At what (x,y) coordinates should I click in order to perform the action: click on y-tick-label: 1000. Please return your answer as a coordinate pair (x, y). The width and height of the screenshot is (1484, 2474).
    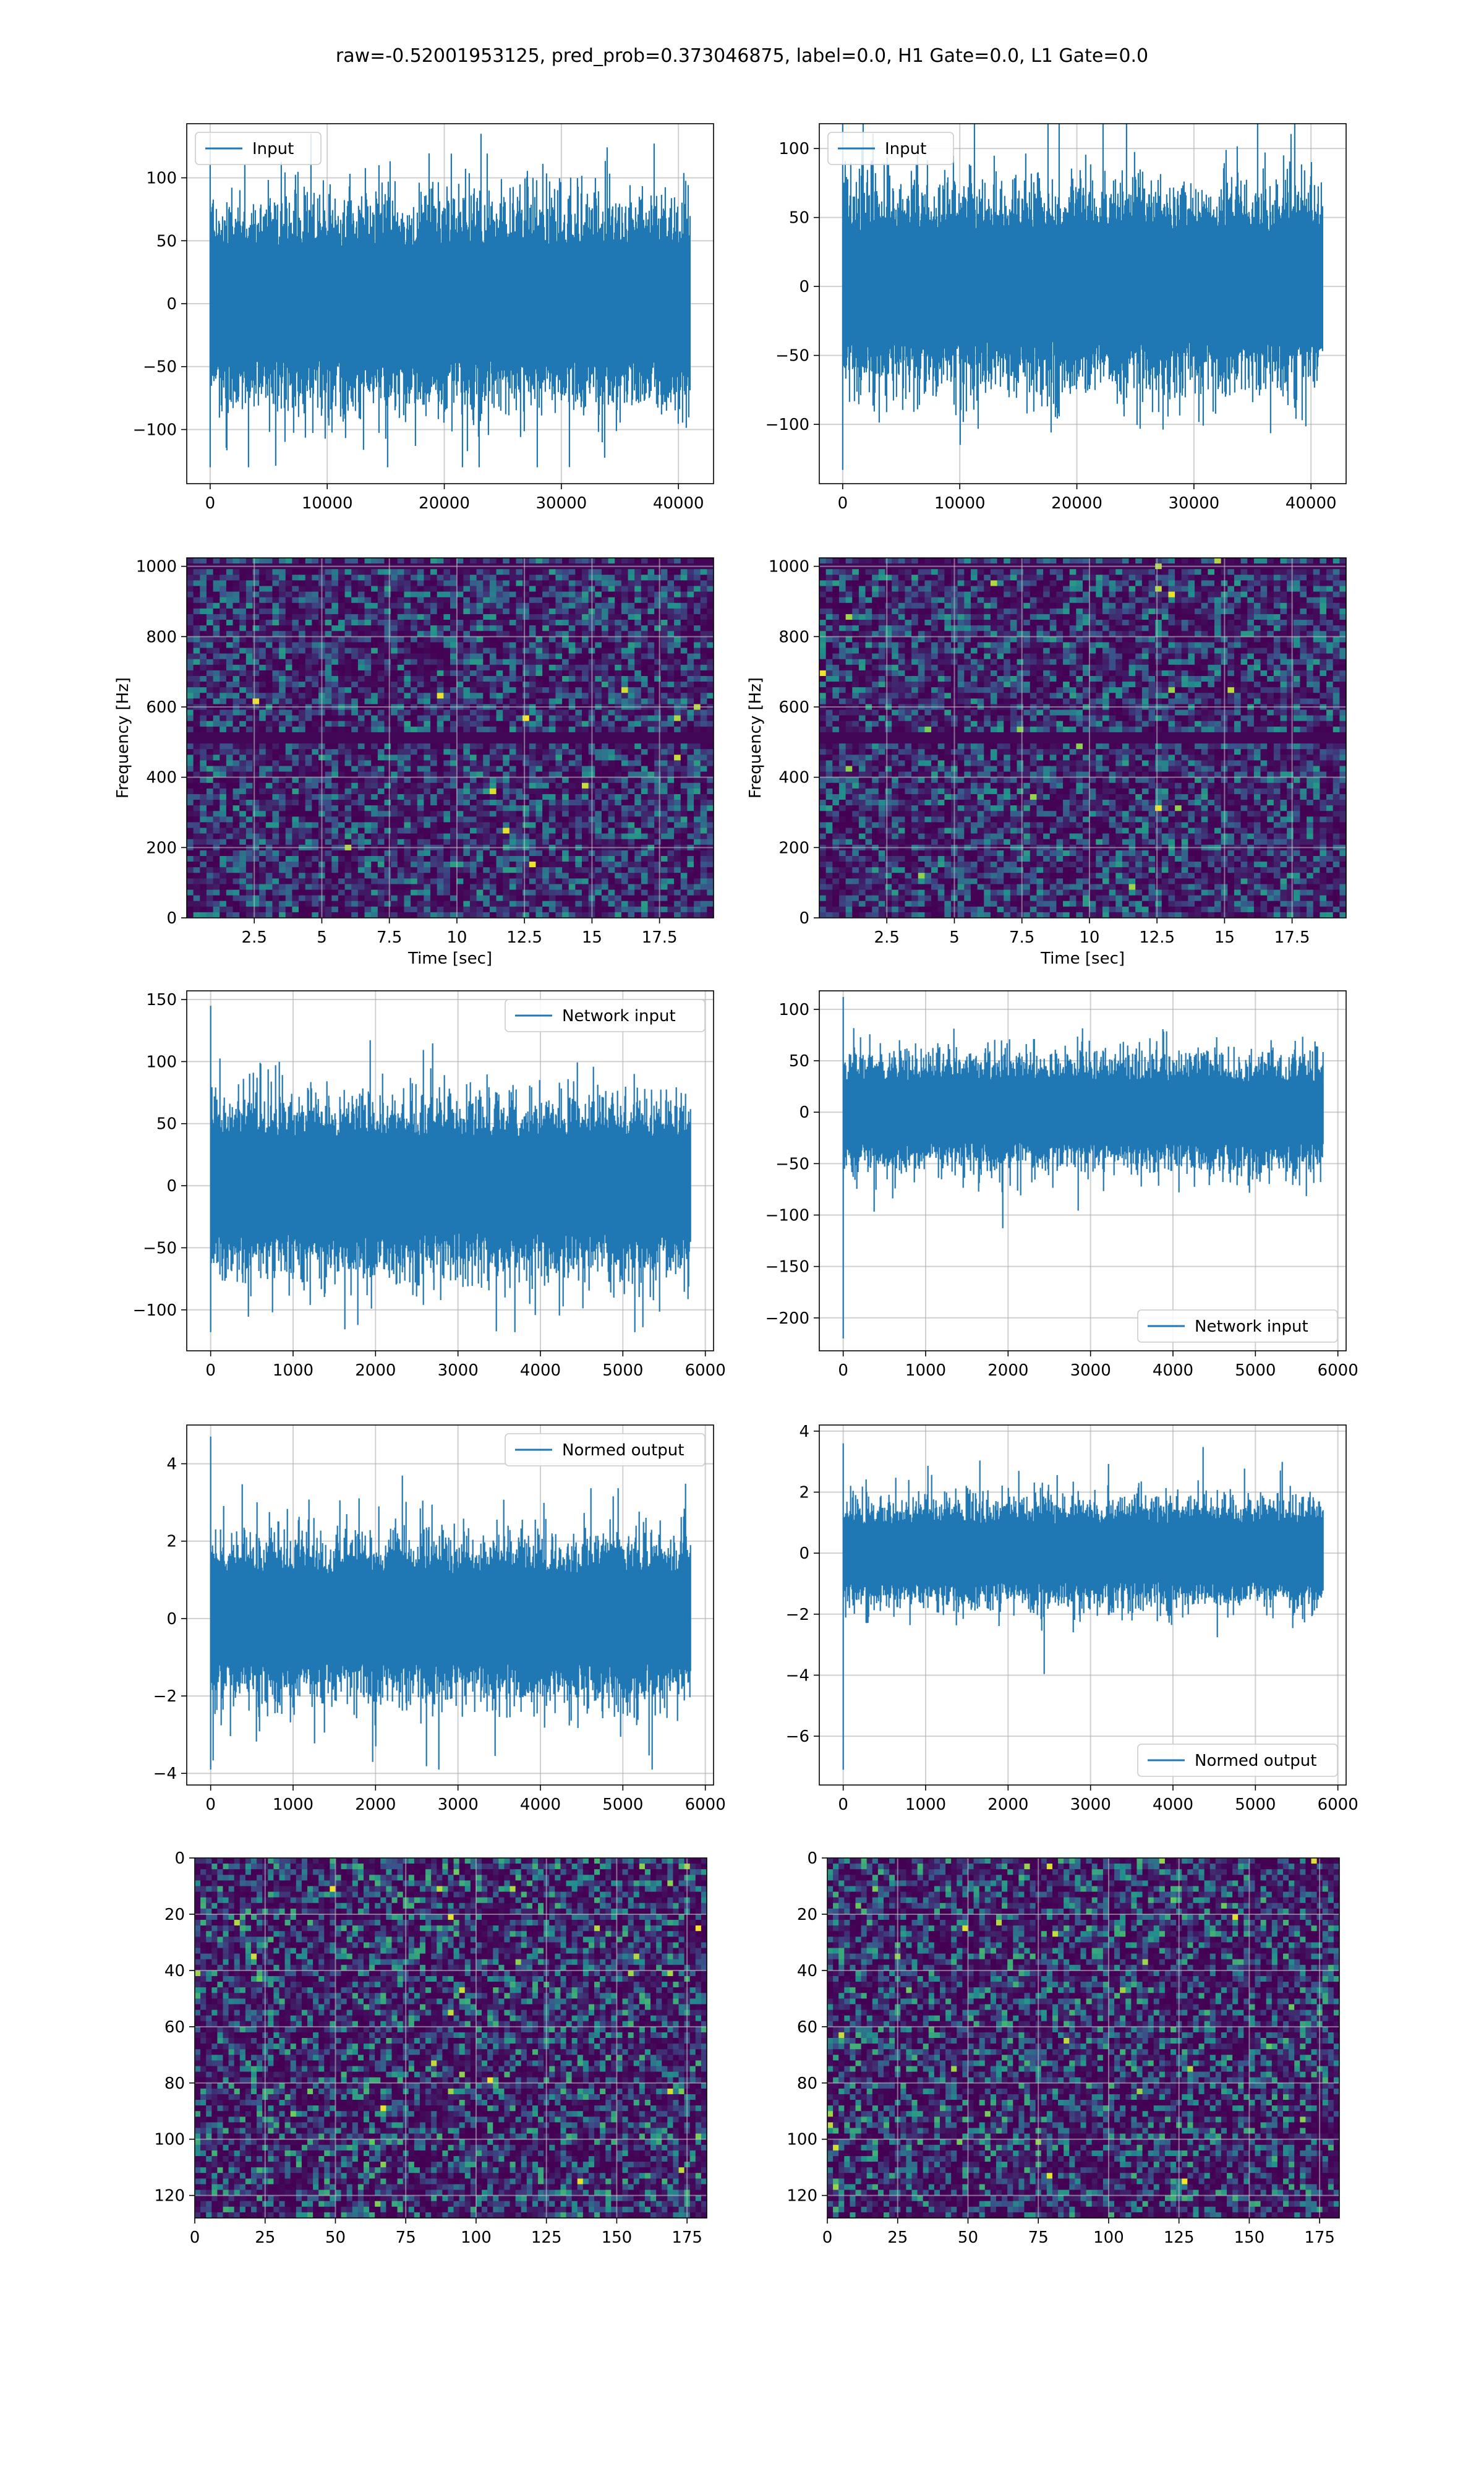
    Looking at the image, I should click on (156, 567).